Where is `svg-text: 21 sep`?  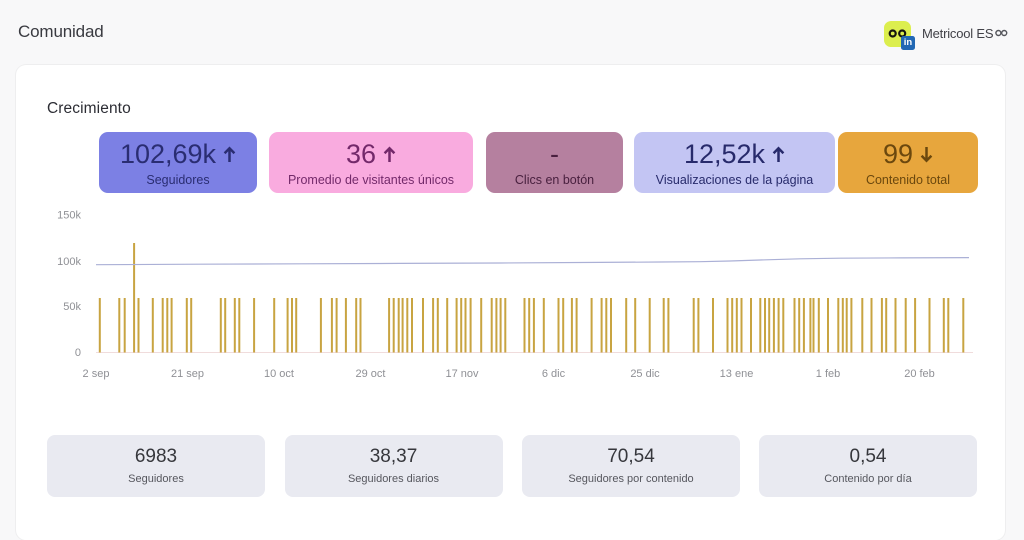 svg-text: 21 sep is located at coordinates (187, 374).